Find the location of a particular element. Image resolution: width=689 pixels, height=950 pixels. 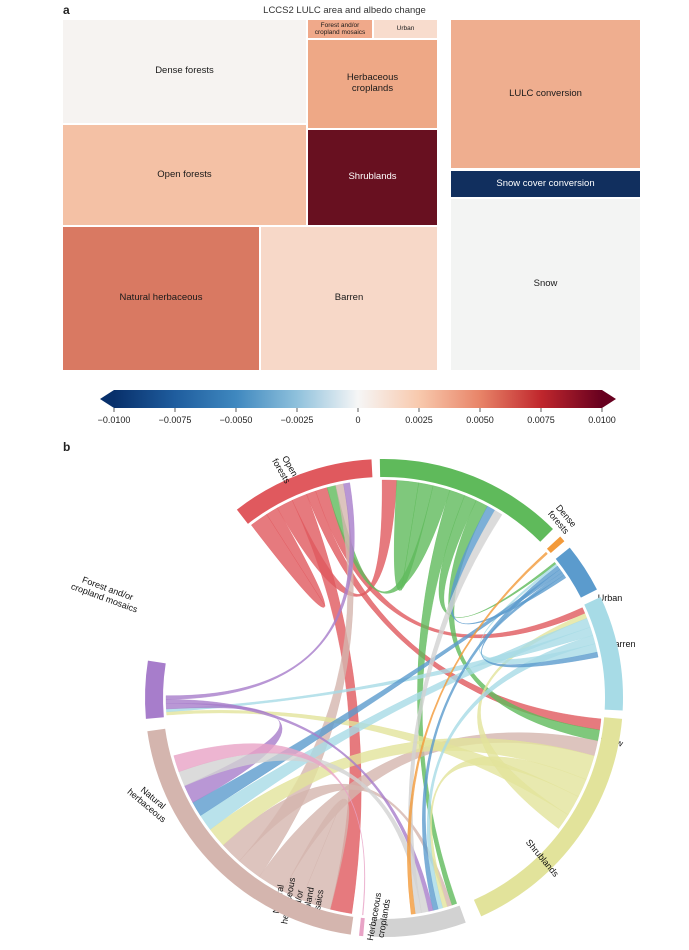

tile-barren: Barren is located at coordinates (349, 298).